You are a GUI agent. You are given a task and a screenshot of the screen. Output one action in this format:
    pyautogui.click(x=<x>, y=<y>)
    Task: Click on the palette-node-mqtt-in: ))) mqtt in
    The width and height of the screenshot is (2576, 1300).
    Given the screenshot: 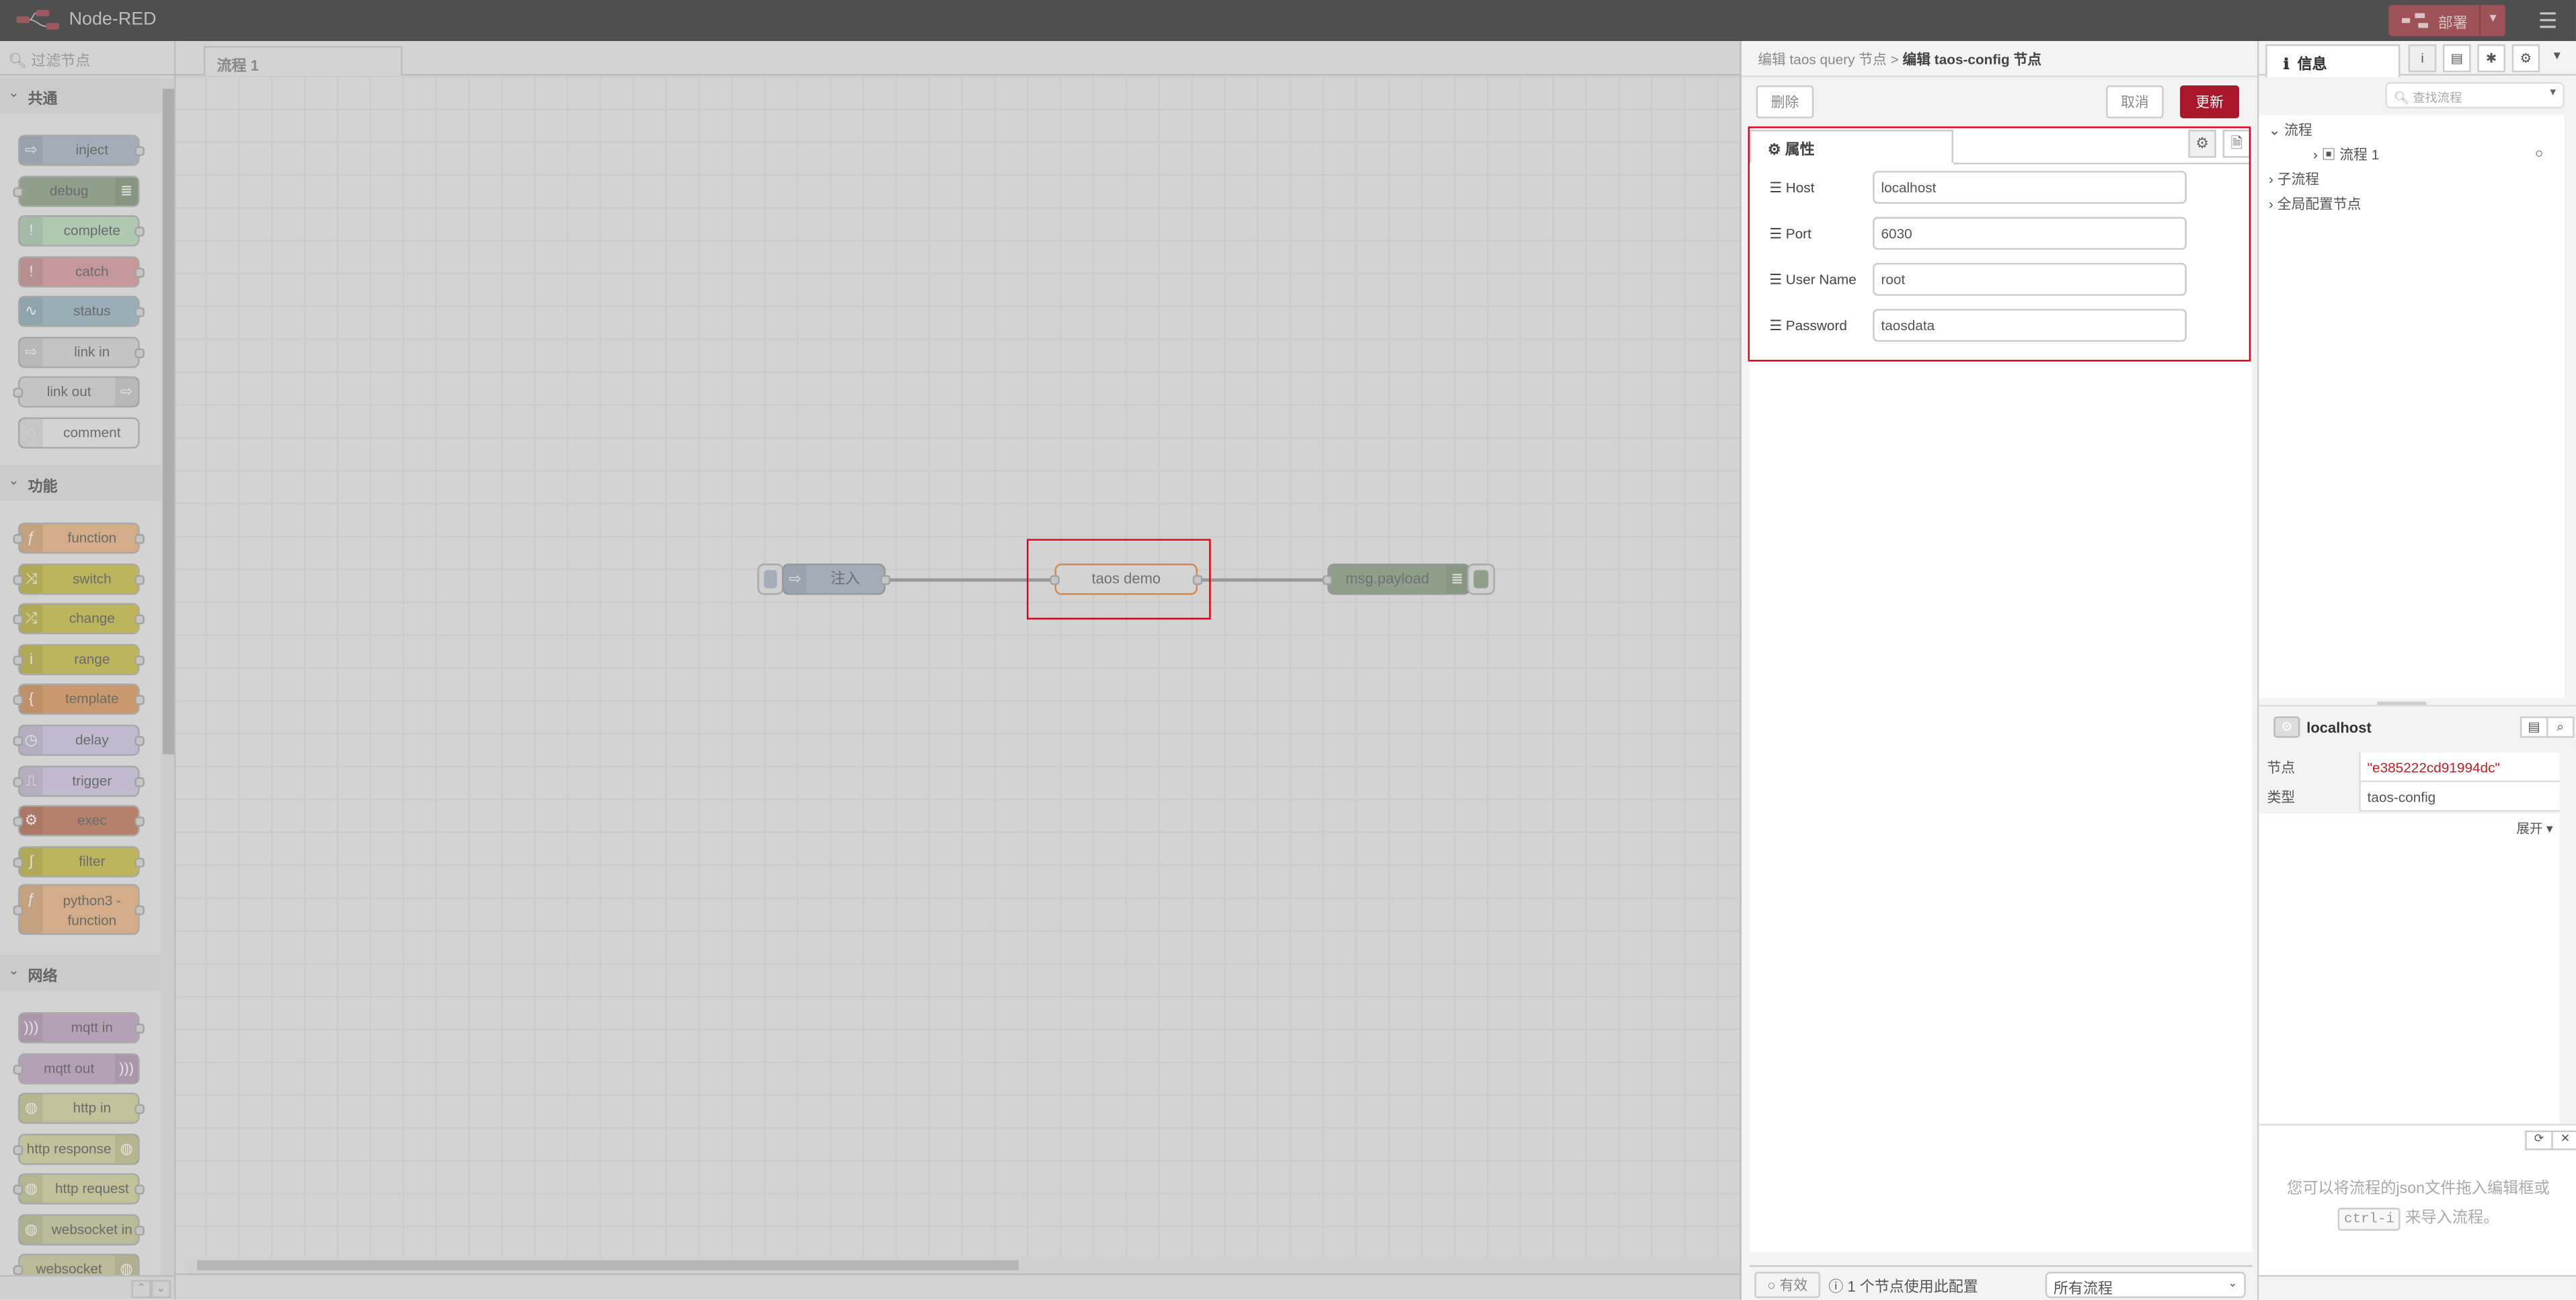 What is the action you would take?
    pyautogui.click(x=81, y=1028)
    